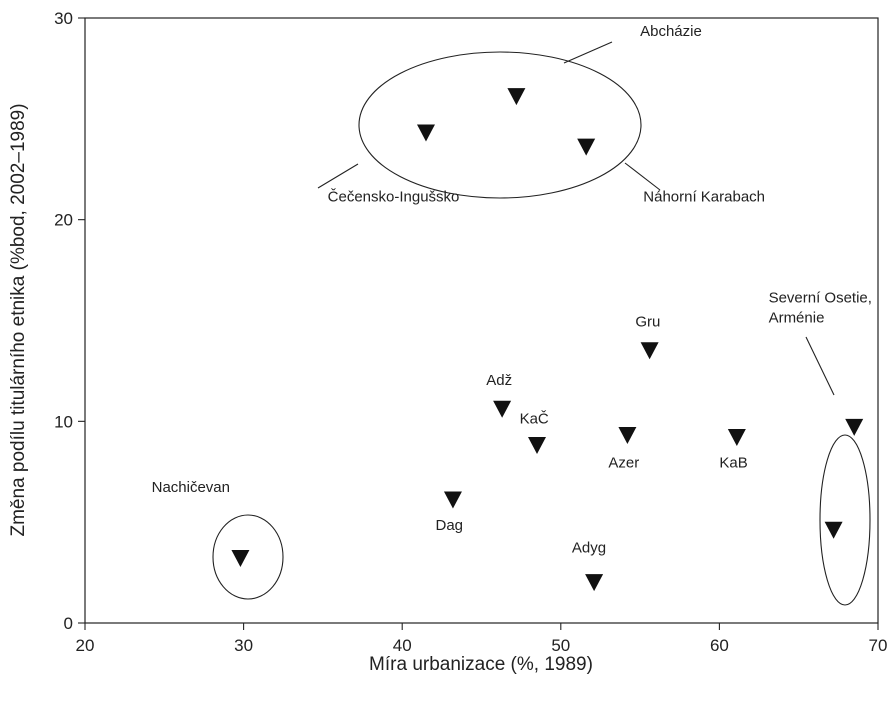 The image size is (889, 702). Describe the element at coordinates (450, 525) in the screenshot. I see `point-label: Dag` at that location.